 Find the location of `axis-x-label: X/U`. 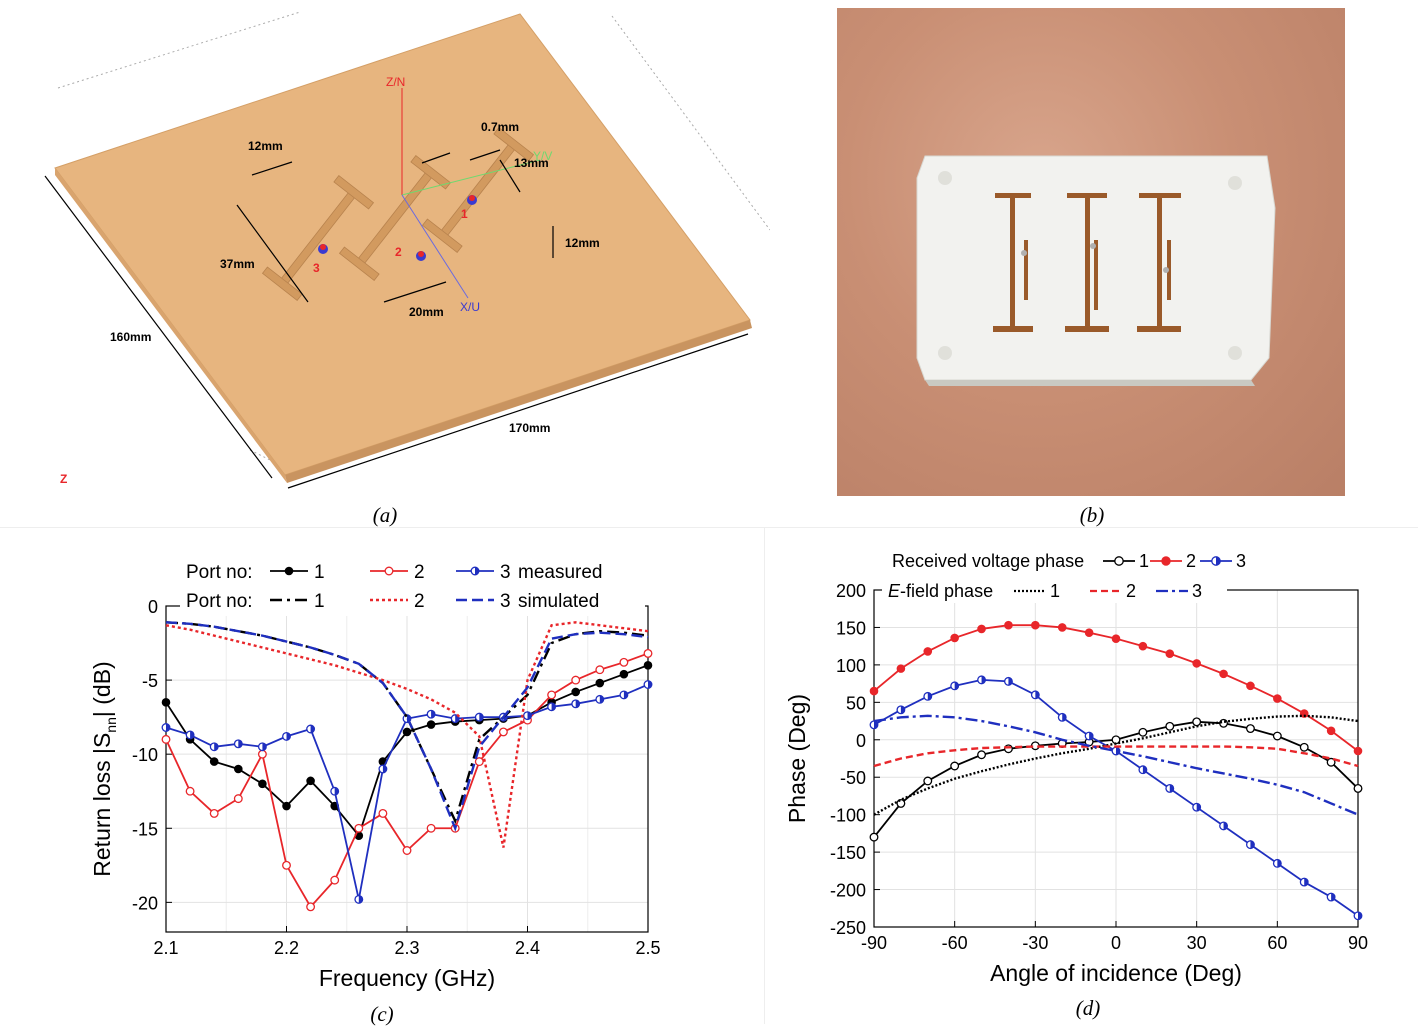

axis-x-label: X/U is located at coordinates (470, 307).